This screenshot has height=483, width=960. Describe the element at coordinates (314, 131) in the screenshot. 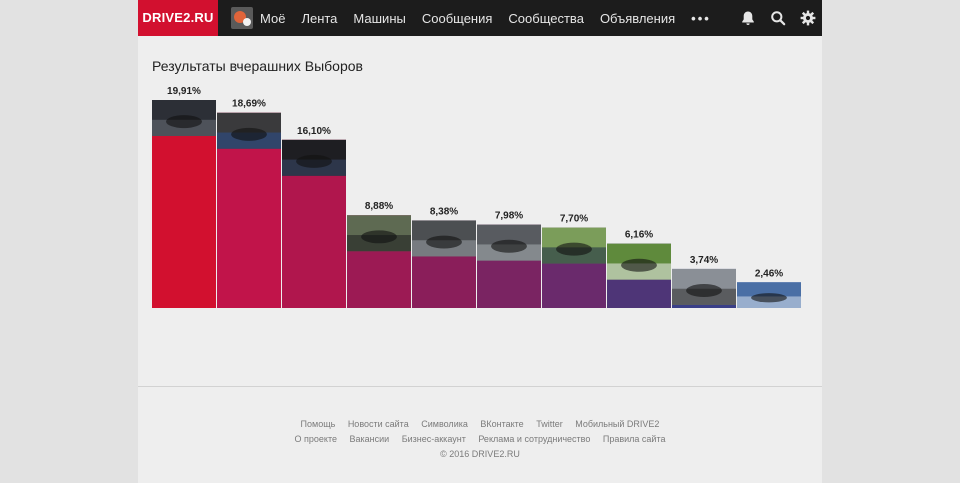

I see `bar-value-label-3: 16,10%` at that location.